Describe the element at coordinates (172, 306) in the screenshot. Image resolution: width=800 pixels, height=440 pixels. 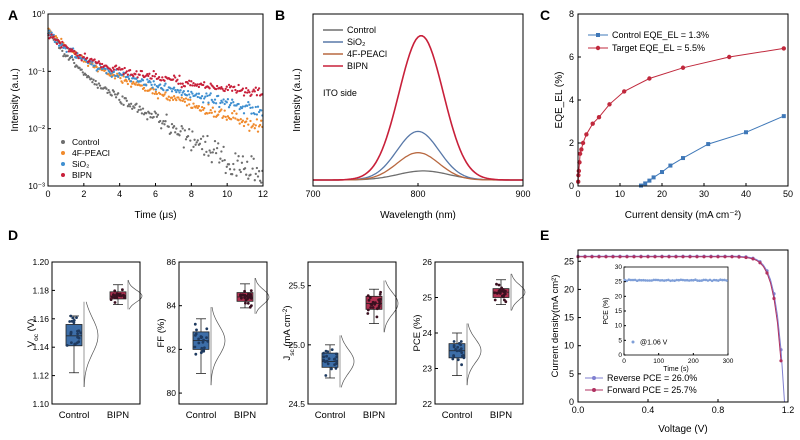
I see `y-tick-label: 84` at that location.